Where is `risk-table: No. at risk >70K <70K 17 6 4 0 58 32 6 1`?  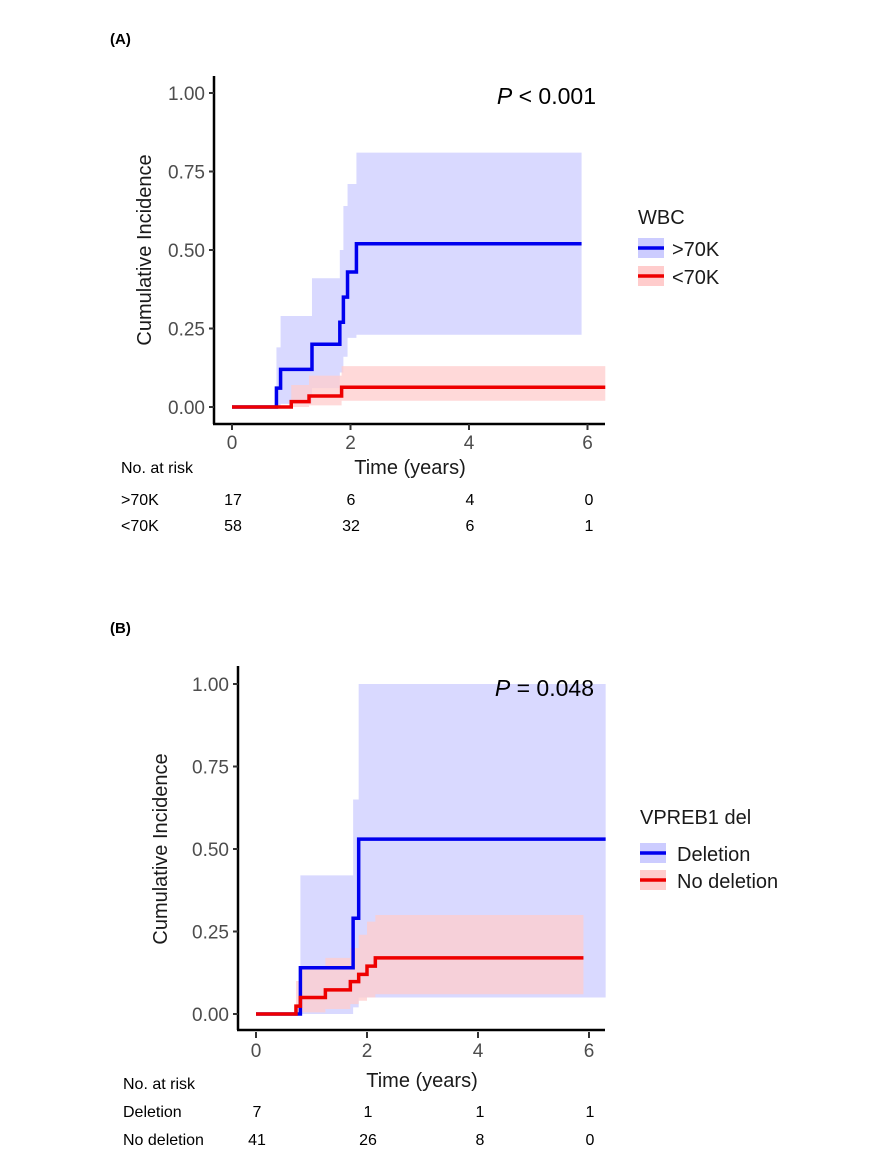 risk-table: No. at risk >70K <70K 17 6 4 0 58 32 6 1 is located at coordinates (357, 497).